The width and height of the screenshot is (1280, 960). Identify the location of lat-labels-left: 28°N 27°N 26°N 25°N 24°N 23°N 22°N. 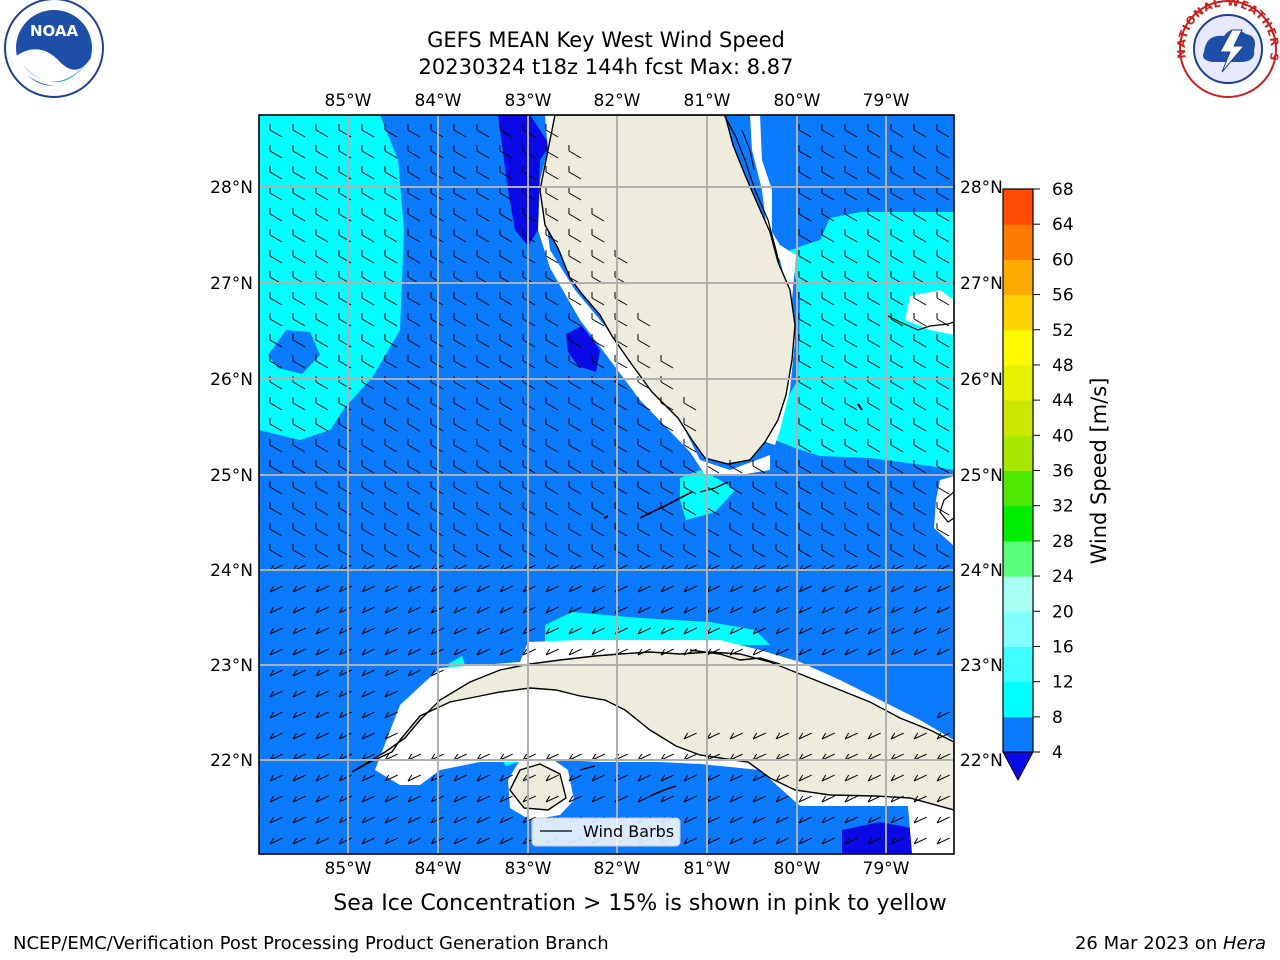
(231, 474).